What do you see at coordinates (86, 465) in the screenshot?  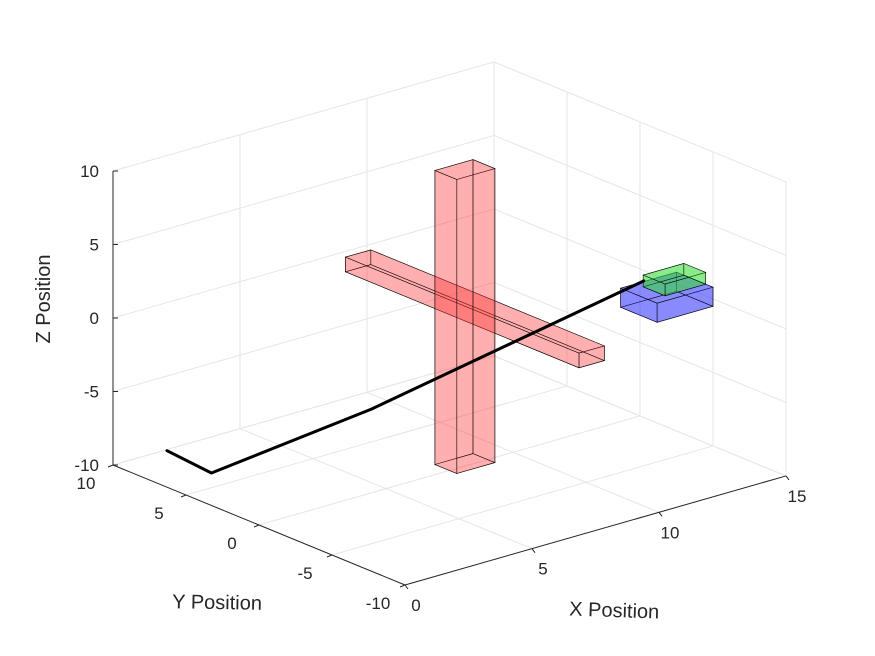 I see `z-tick-label: -10` at bounding box center [86, 465].